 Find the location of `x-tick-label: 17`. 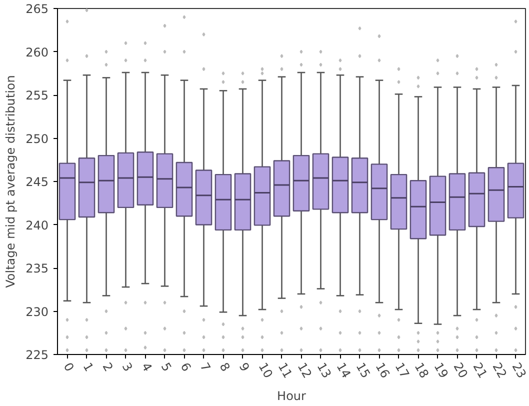

x-tick-label: 17 is located at coordinates (402, 370).